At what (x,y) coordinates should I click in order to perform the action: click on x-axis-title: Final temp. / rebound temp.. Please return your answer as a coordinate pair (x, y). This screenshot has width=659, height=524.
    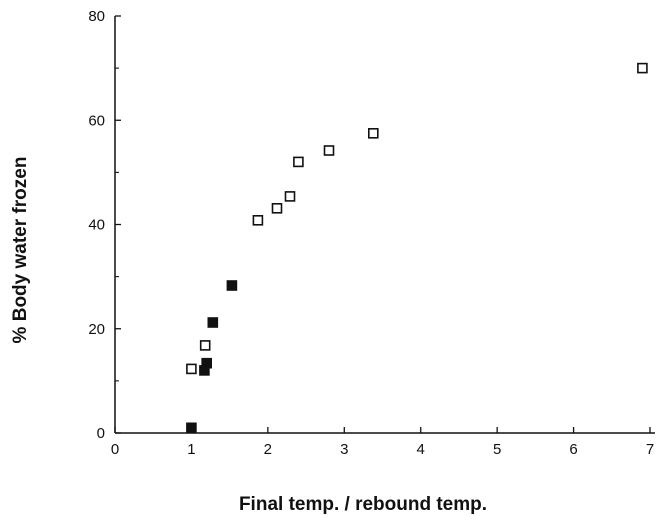
    Looking at the image, I should click on (363, 504).